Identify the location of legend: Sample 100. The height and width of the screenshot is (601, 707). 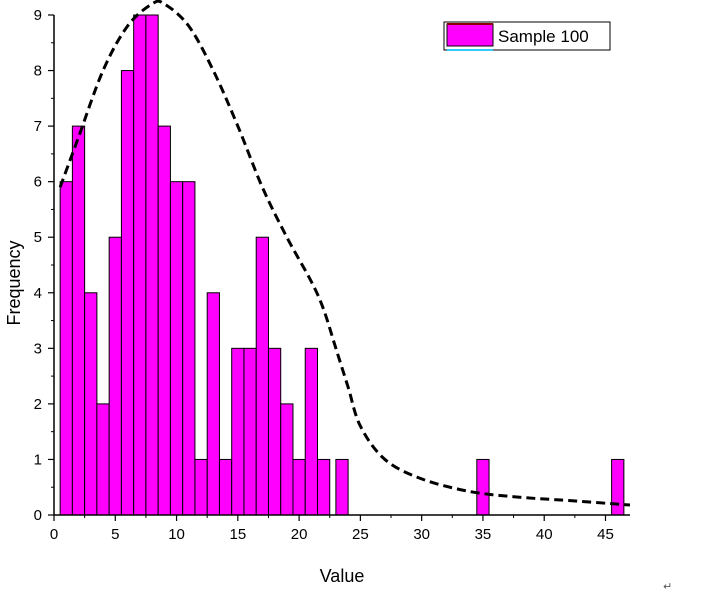
(527, 36).